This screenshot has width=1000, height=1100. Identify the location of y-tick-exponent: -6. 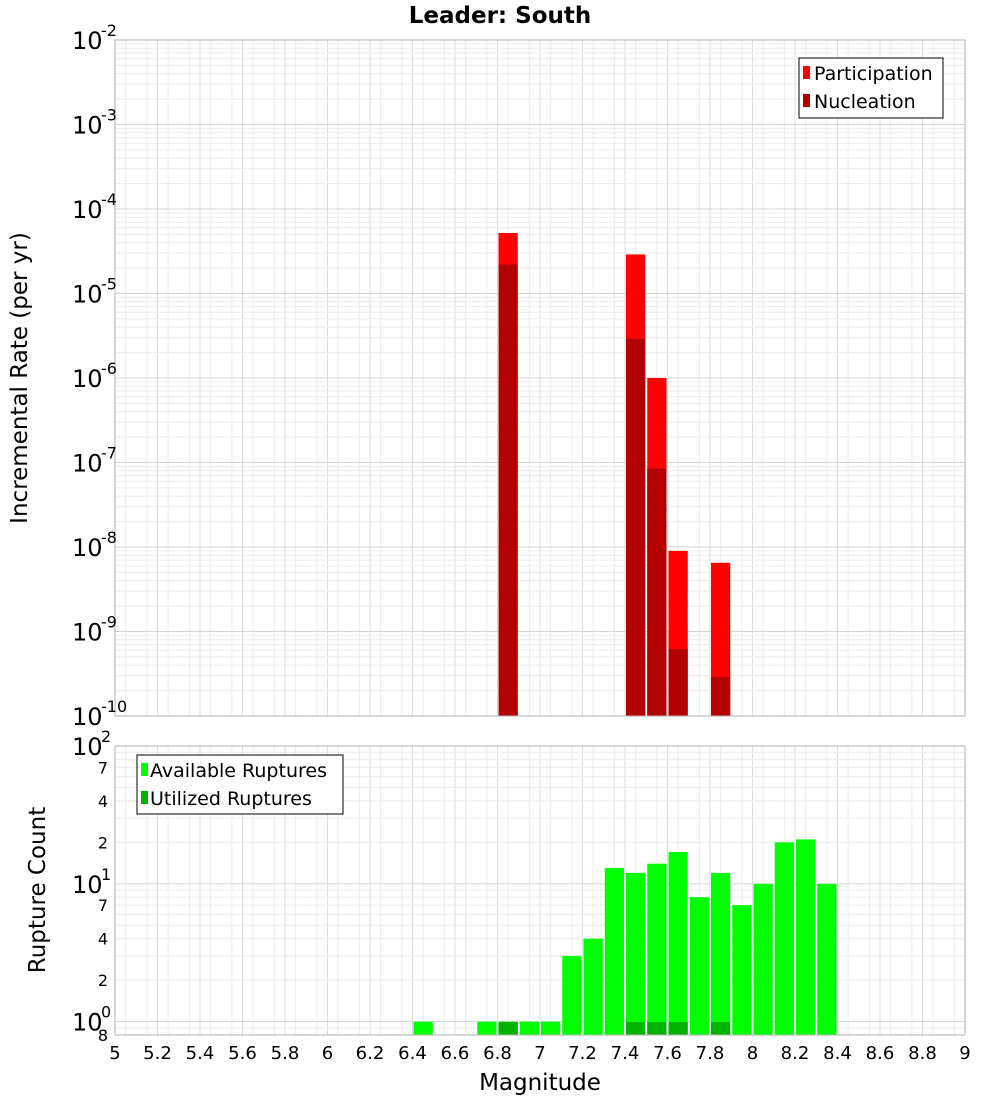
(109, 368).